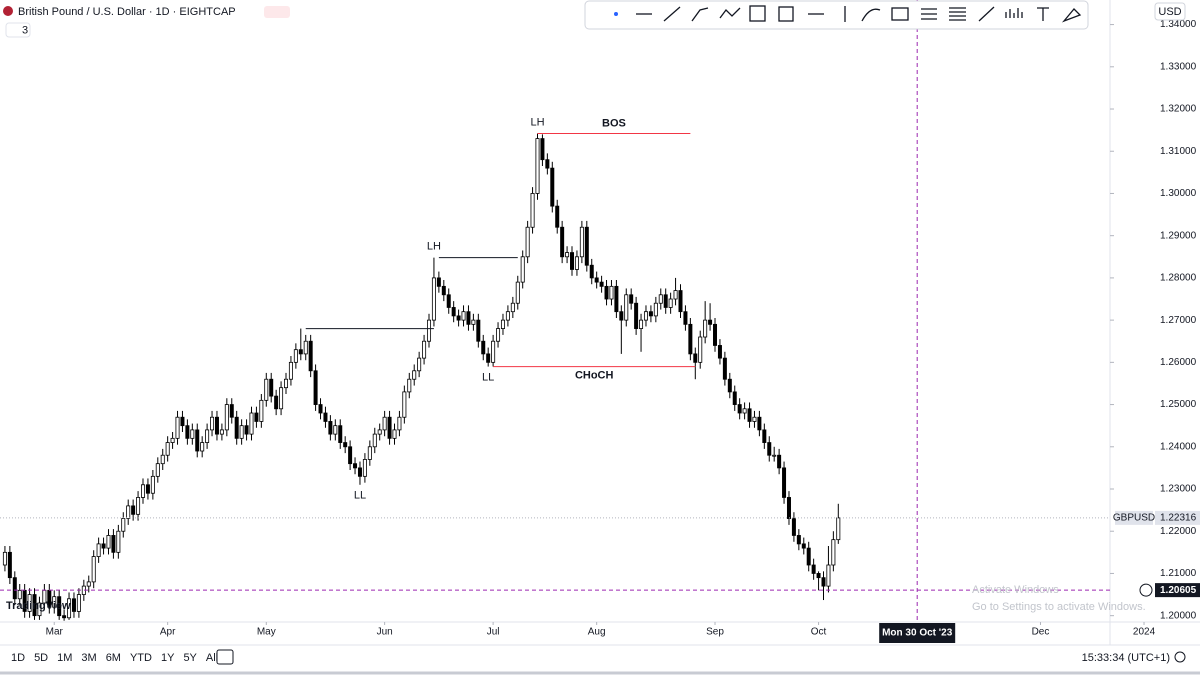  I want to click on indicator-toggle, so click(18, 30).